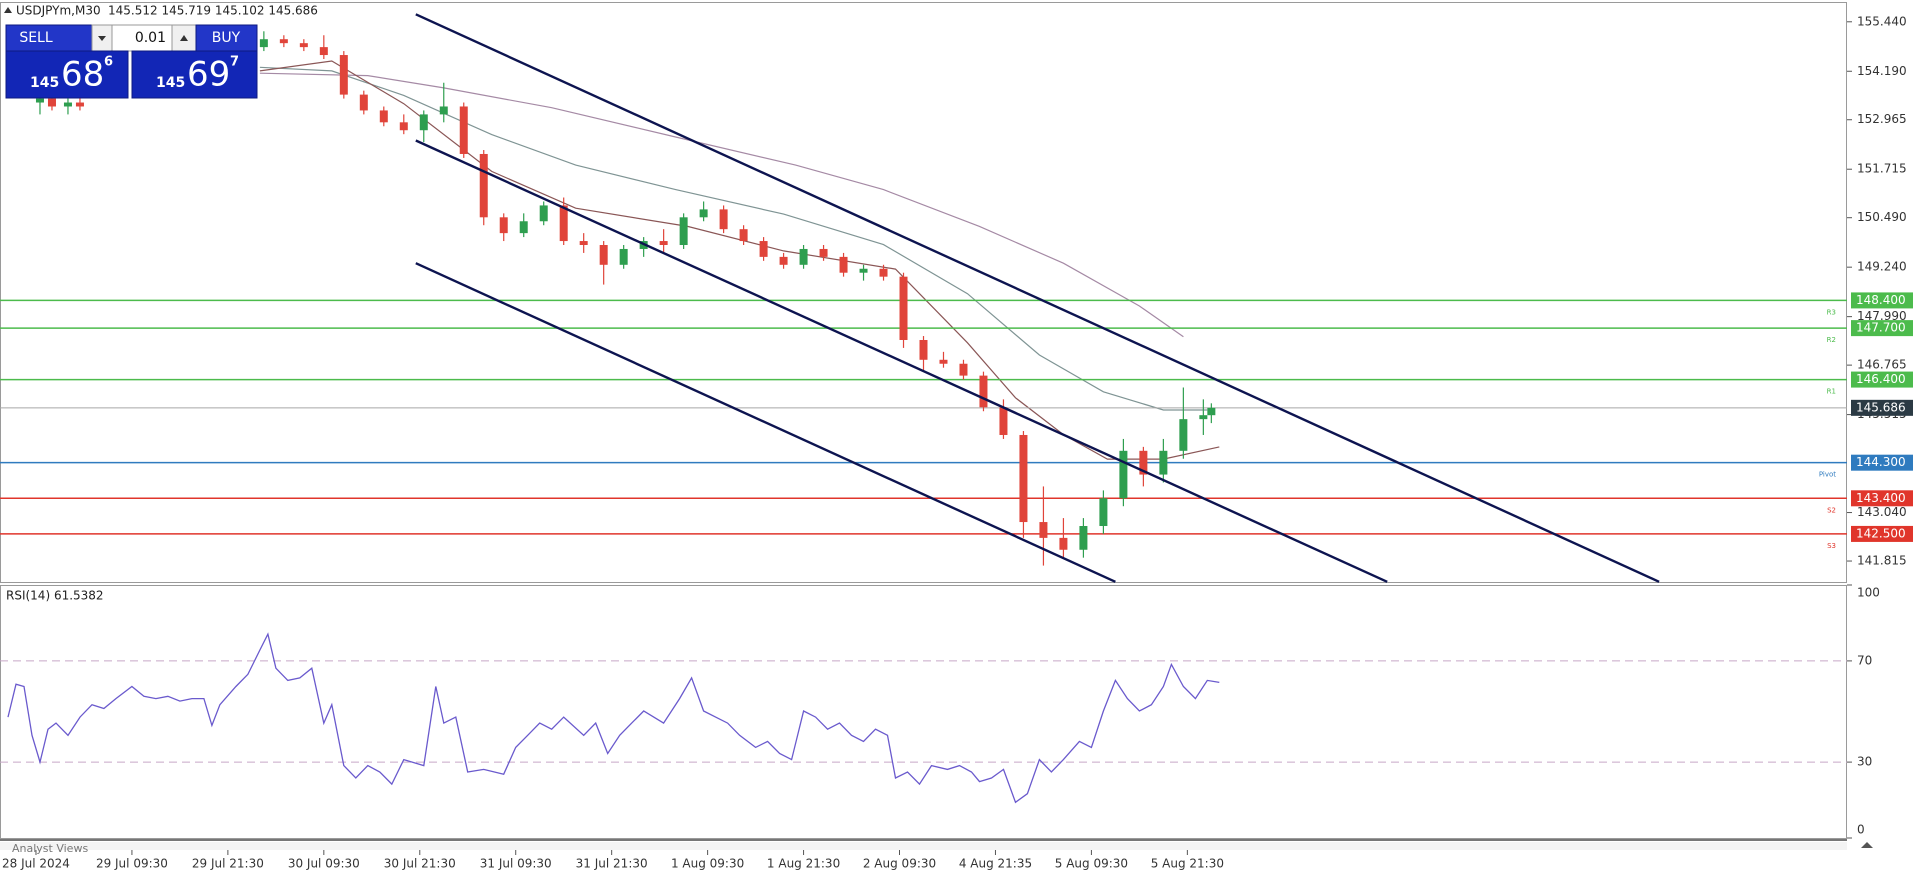 Image resolution: width=1916 pixels, height=874 pixels. I want to click on trade-panel: SELL 0.01 BUY 145 68 6 145 69 7, so click(131, 61).